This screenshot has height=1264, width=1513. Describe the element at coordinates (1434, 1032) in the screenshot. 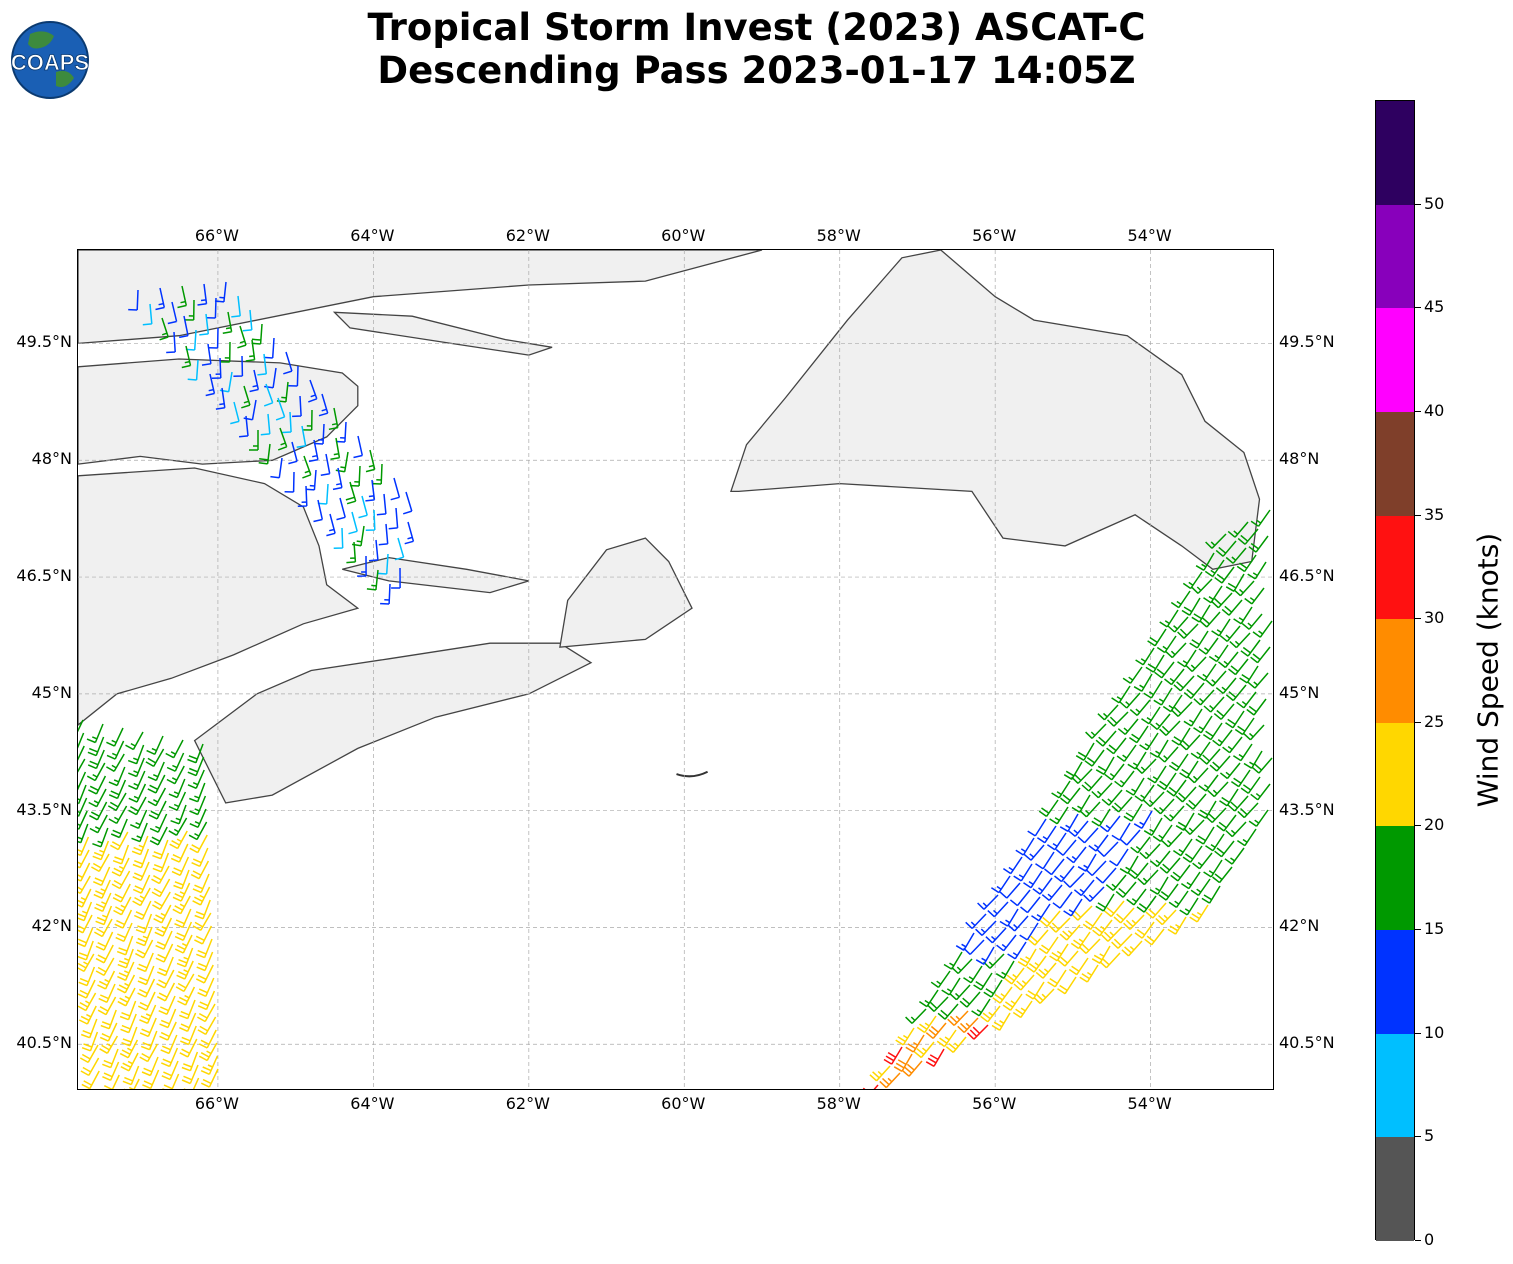

I see `colorbar-tick-label: 10` at that location.